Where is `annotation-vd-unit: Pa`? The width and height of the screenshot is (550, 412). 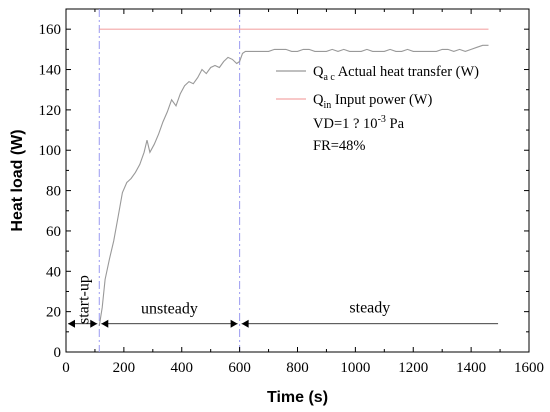 annotation-vd-unit: Pa is located at coordinates (395, 124).